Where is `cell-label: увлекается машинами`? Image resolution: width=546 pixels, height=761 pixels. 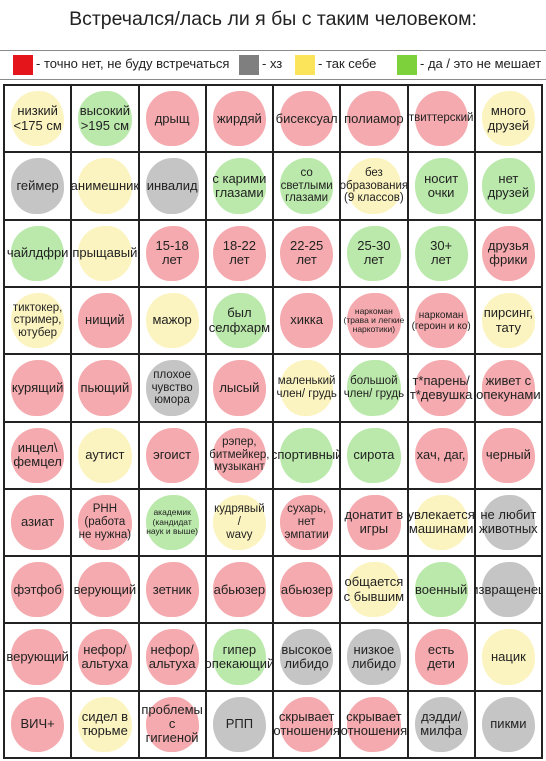
cell-label: увлекается машинами is located at coordinates (441, 522).